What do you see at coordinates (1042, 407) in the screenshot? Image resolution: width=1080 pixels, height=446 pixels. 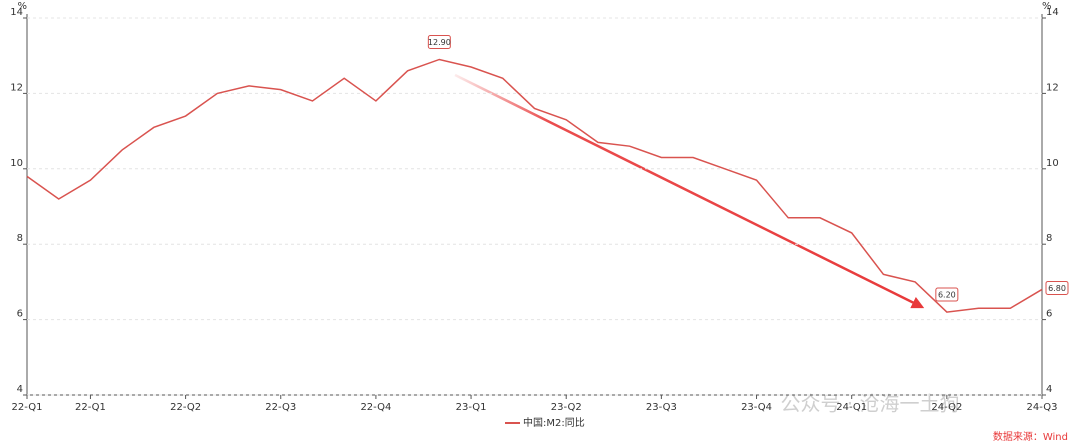 I see `x-tick-label: 24-Q3` at bounding box center [1042, 407].